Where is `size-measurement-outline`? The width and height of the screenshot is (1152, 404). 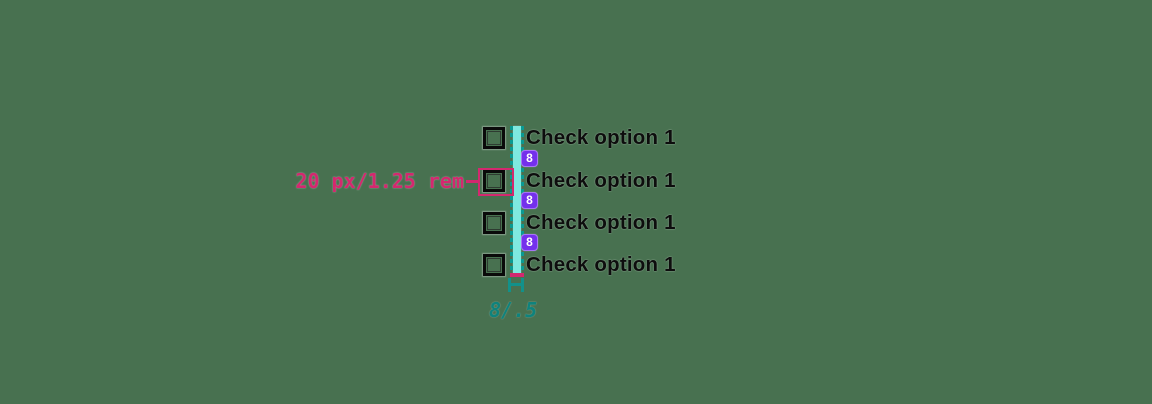
size-measurement-outline is located at coordinates (496, 181).